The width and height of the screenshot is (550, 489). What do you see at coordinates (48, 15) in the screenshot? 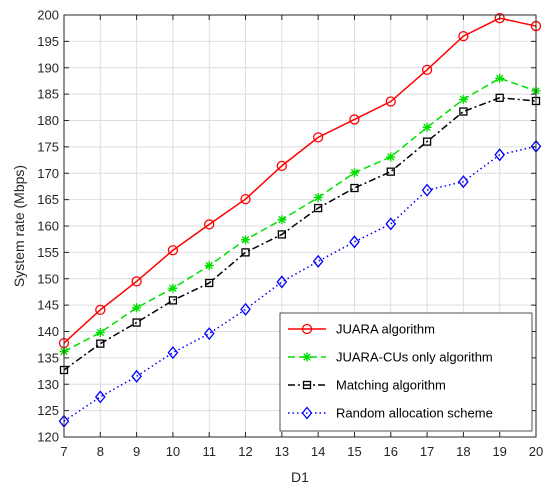
I see `y-tick-label: 200` at bounding box center [48, 15].